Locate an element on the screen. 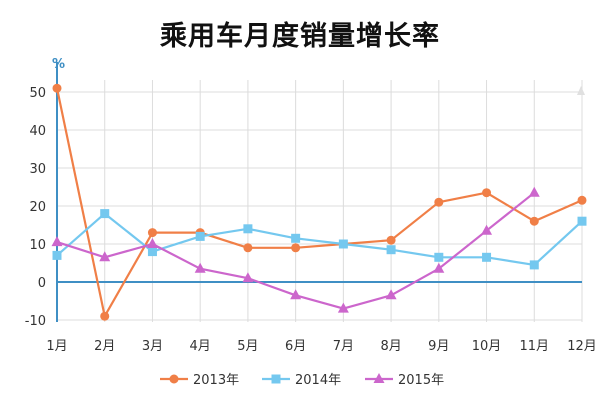 The width and height of the screenshot is (600, 402). y-unit-label: % is located at coordinates (58, 64).